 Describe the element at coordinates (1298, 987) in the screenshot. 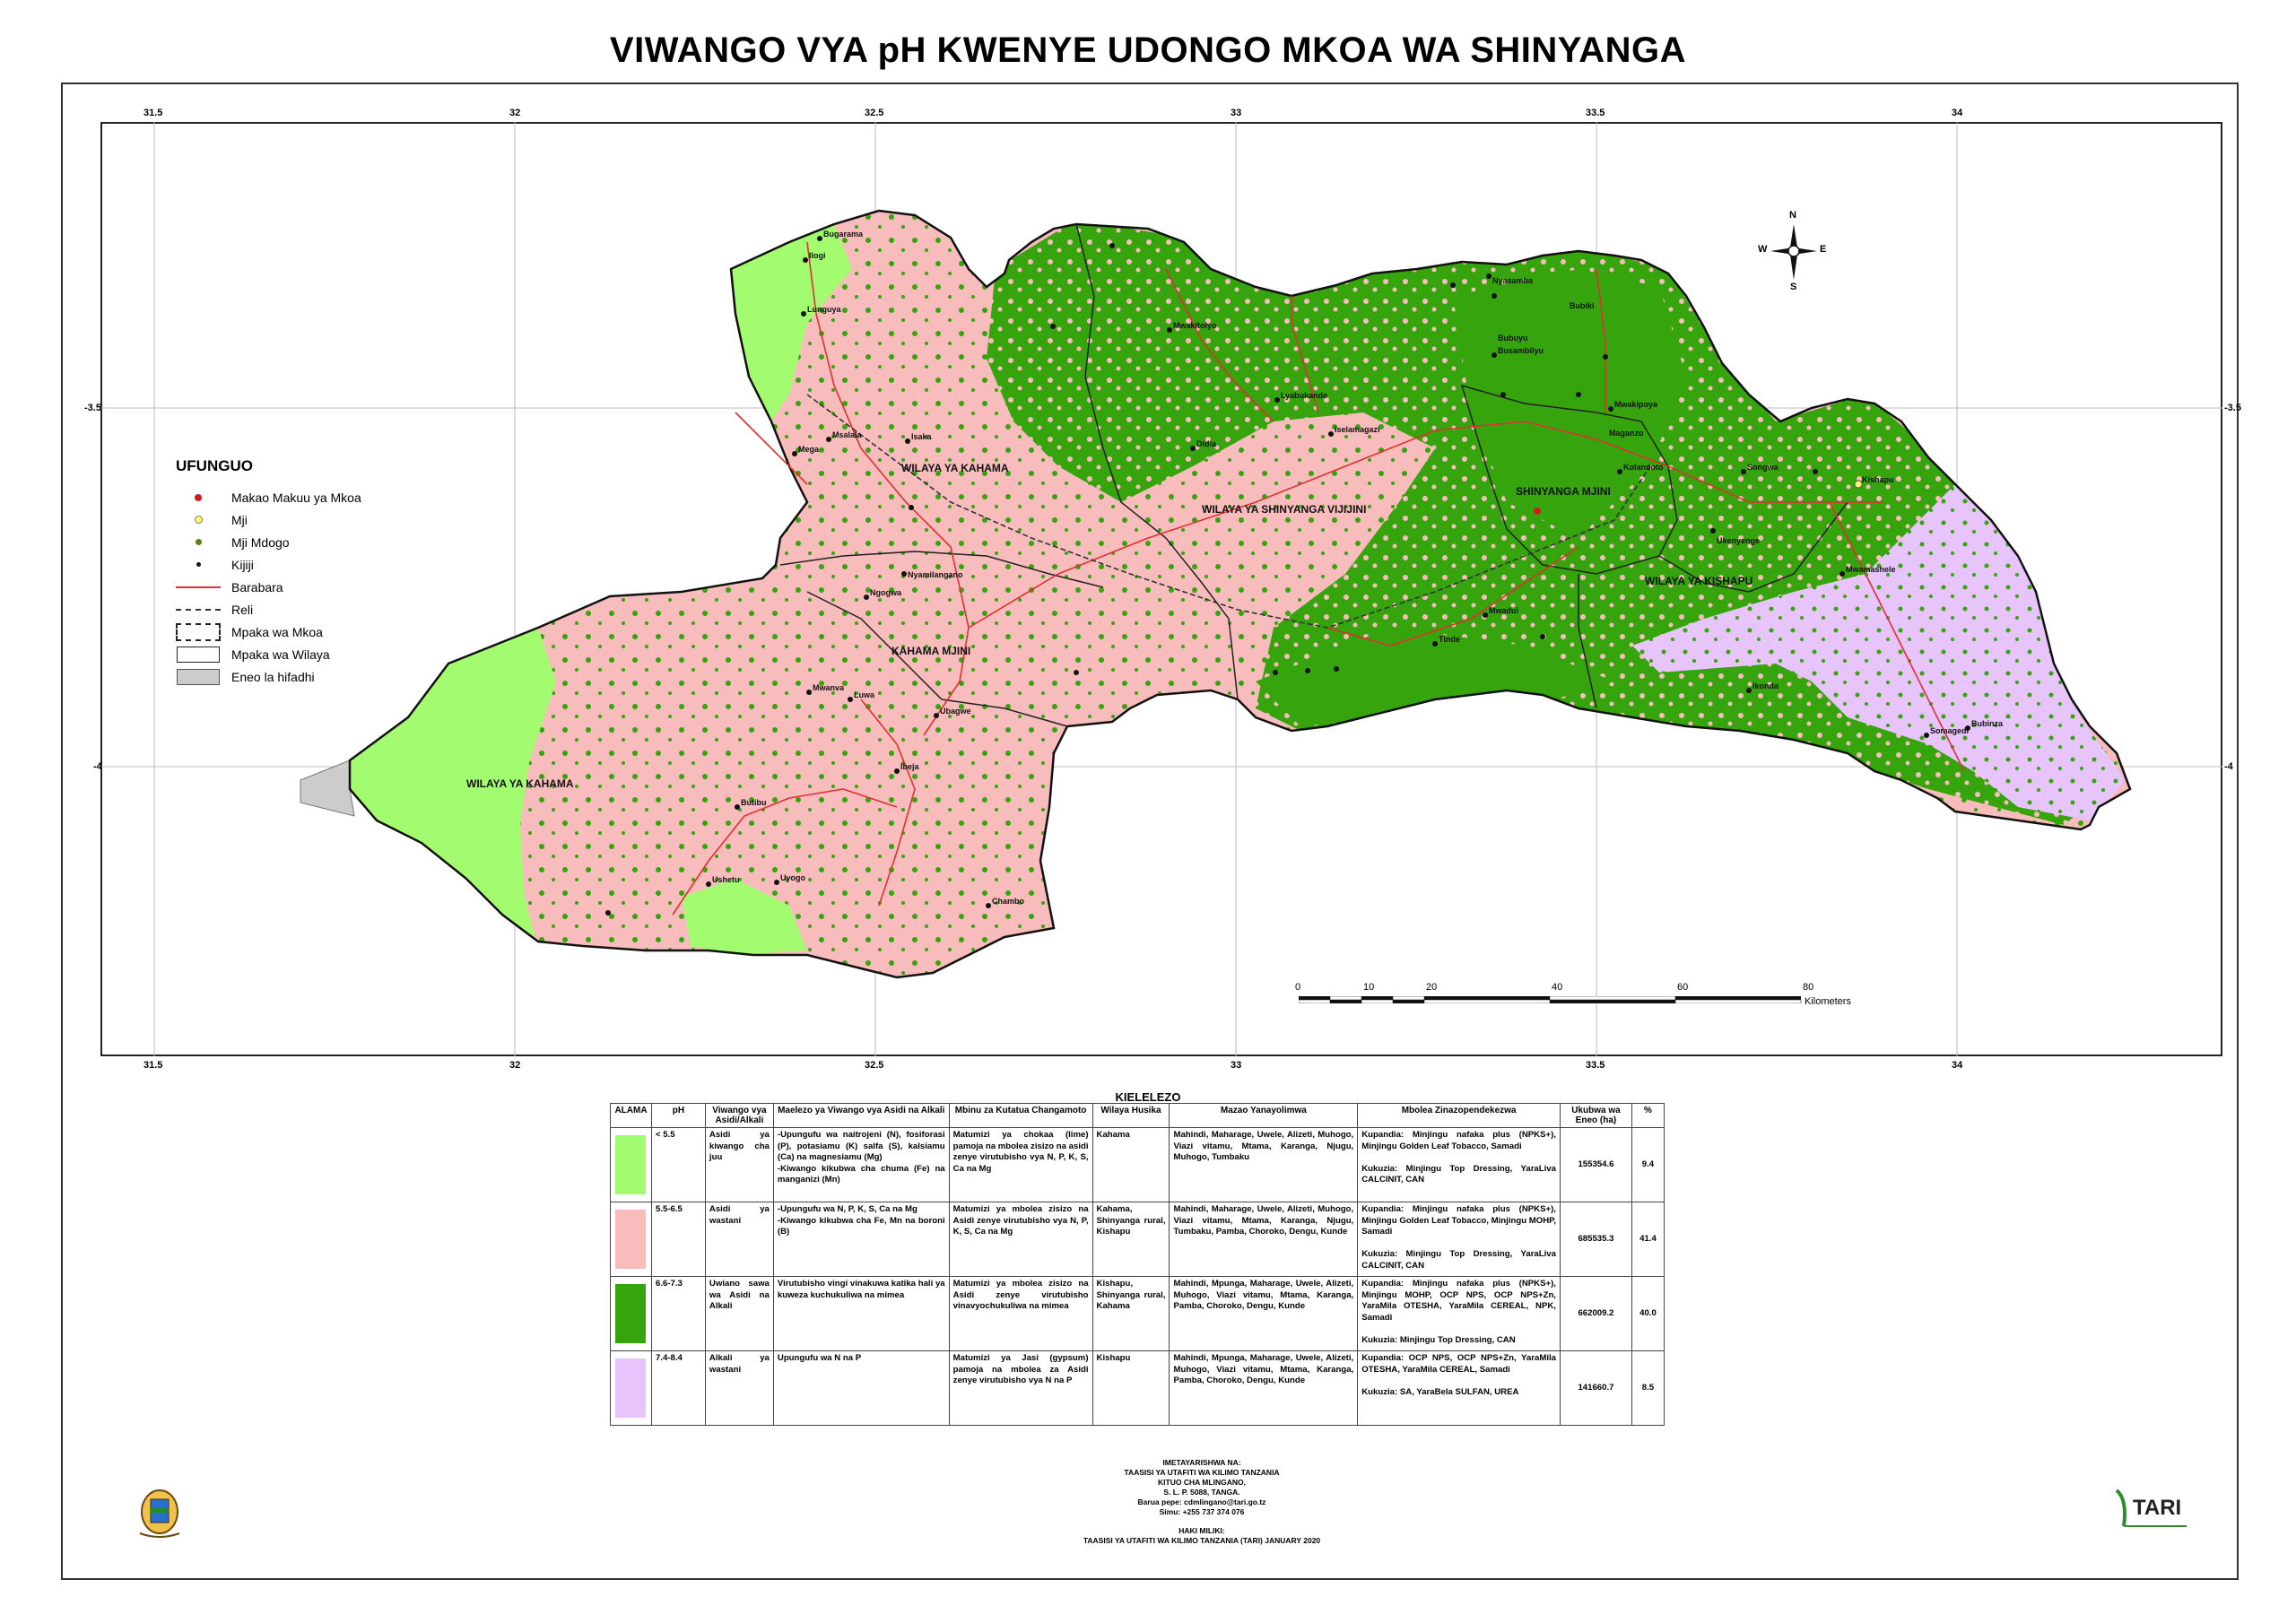

I see `scale-tick: 0` at that location.